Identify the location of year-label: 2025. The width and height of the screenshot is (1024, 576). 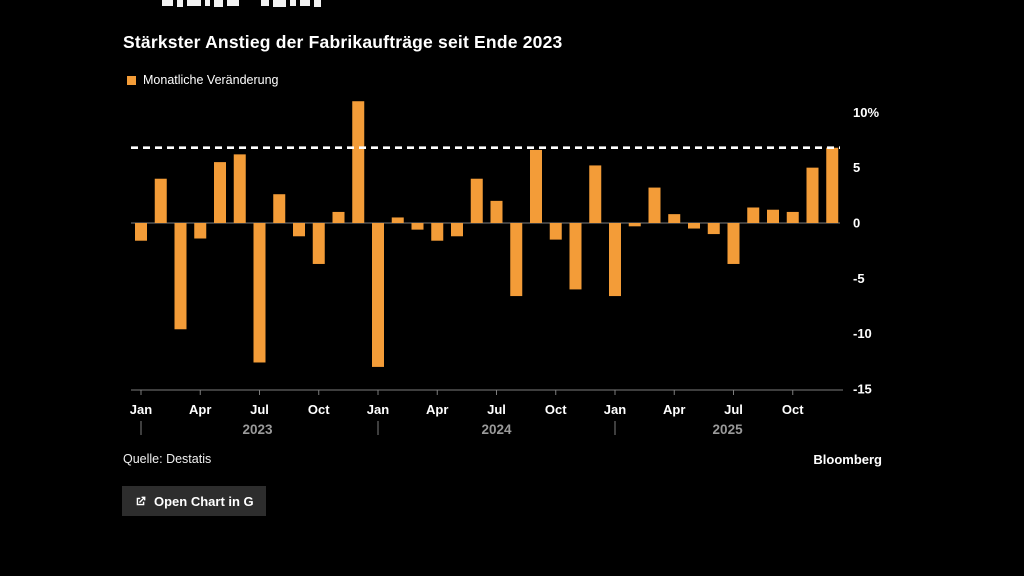
(728, 429).